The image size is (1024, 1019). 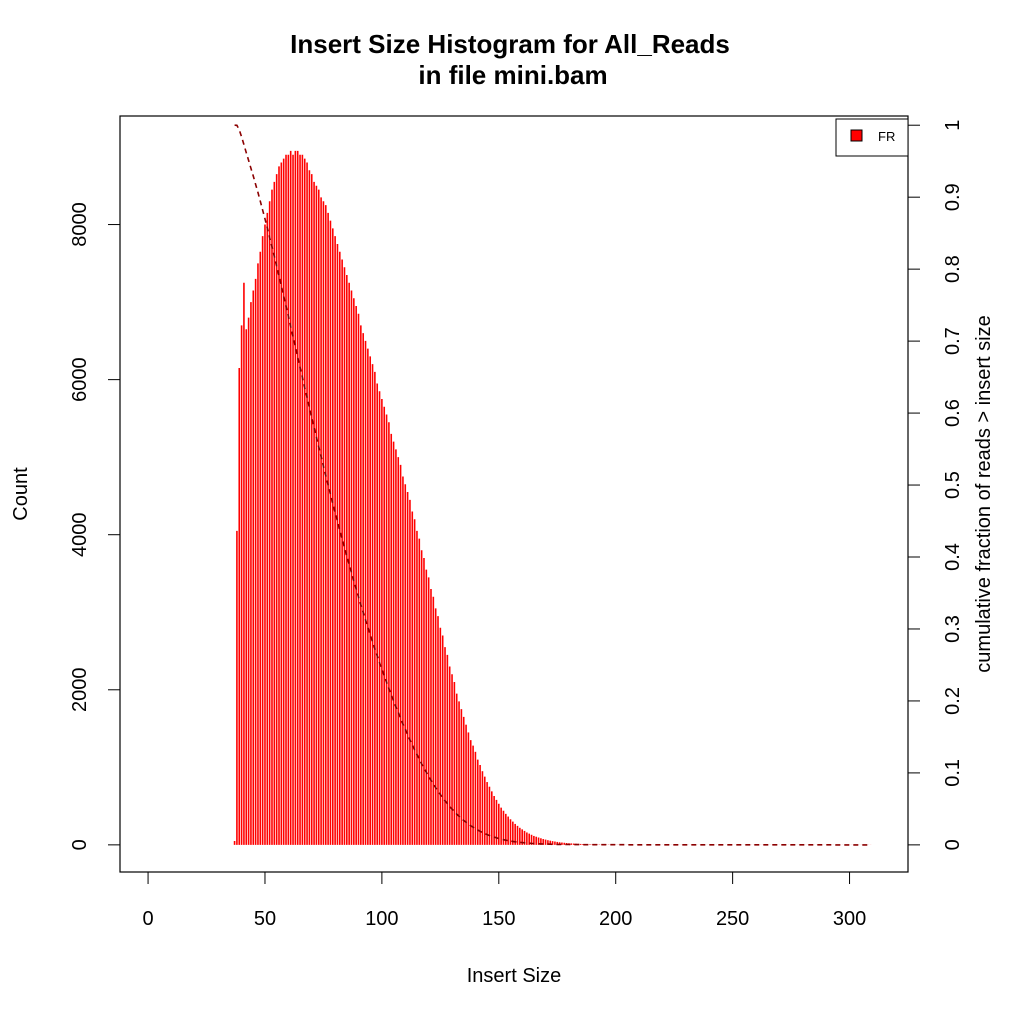 What do you see at coordinates (21, 494) in the screenshot?
I see `y-axis-label: Count` at bounding box center [21, 494].